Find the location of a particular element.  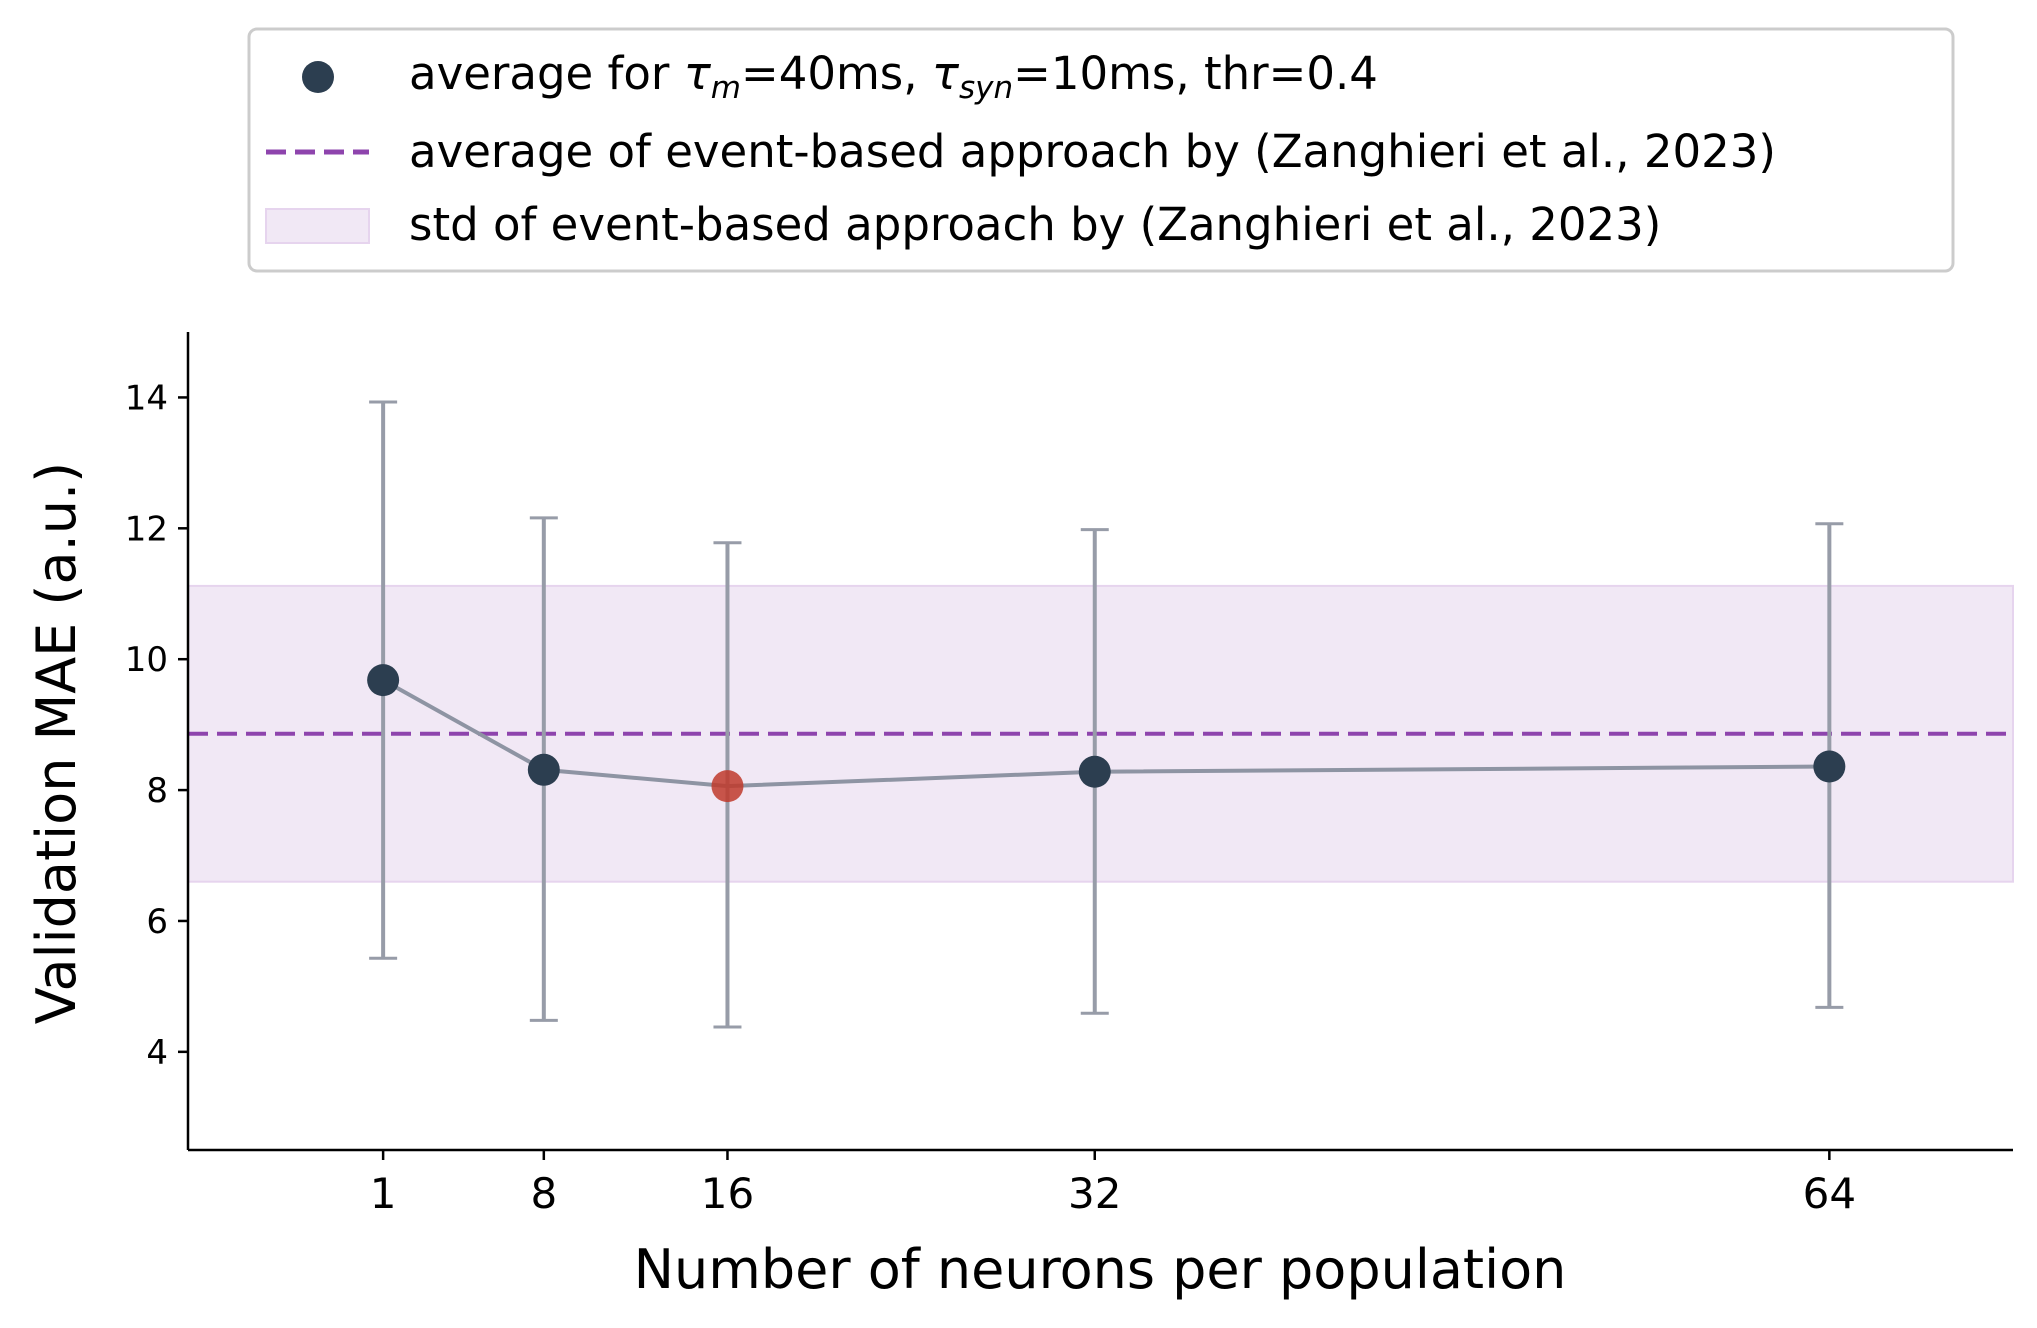

y-tick-label: 14 is located at coordinates (146, 398).